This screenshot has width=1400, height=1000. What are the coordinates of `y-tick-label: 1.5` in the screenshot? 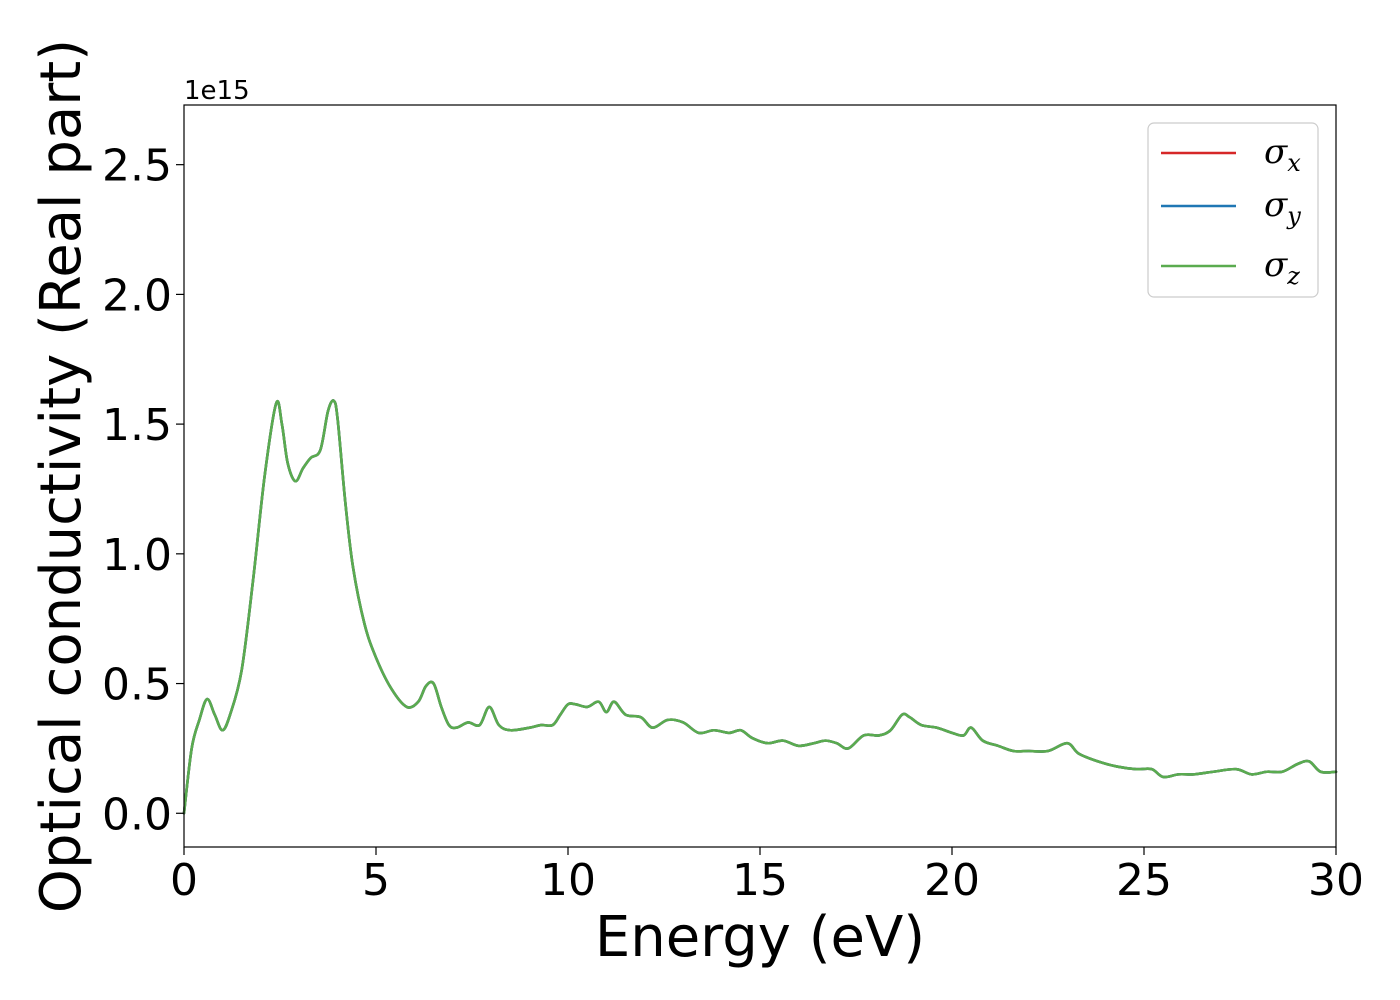 It's located at (137, 425).